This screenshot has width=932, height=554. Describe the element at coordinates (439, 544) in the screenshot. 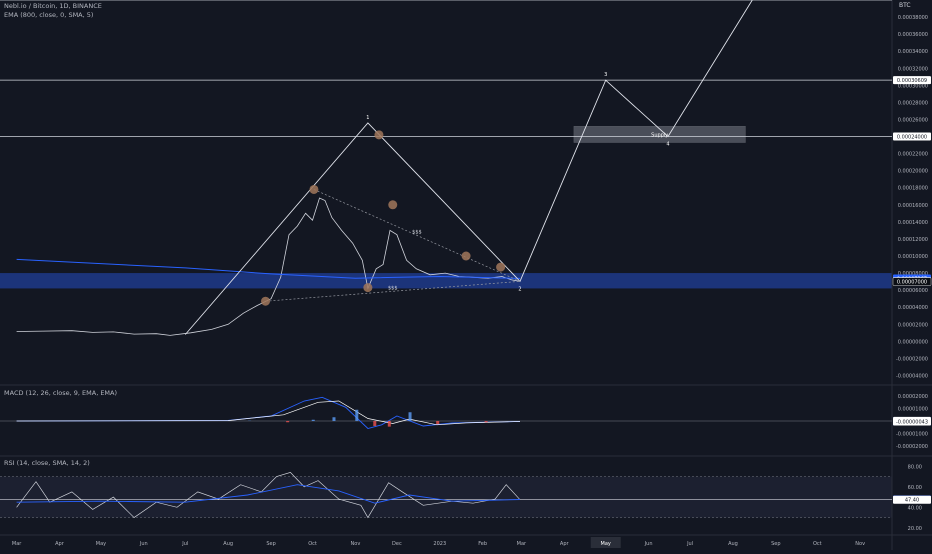

I see `x-tick-label: 2023` at that location.